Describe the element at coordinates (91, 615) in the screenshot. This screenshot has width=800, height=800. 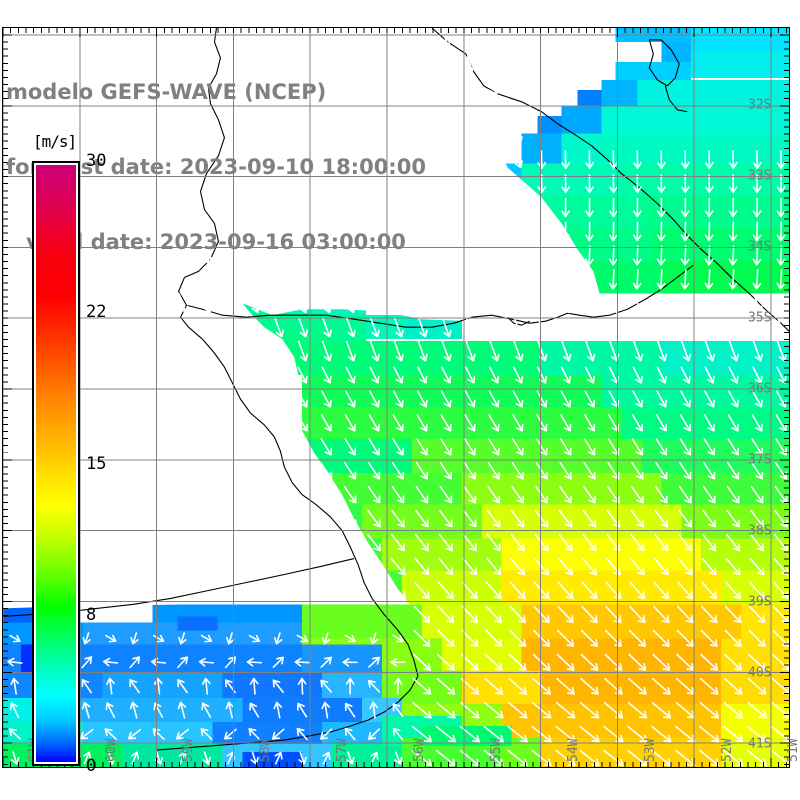
I see `colorbar-tick-8: 8` at that location.